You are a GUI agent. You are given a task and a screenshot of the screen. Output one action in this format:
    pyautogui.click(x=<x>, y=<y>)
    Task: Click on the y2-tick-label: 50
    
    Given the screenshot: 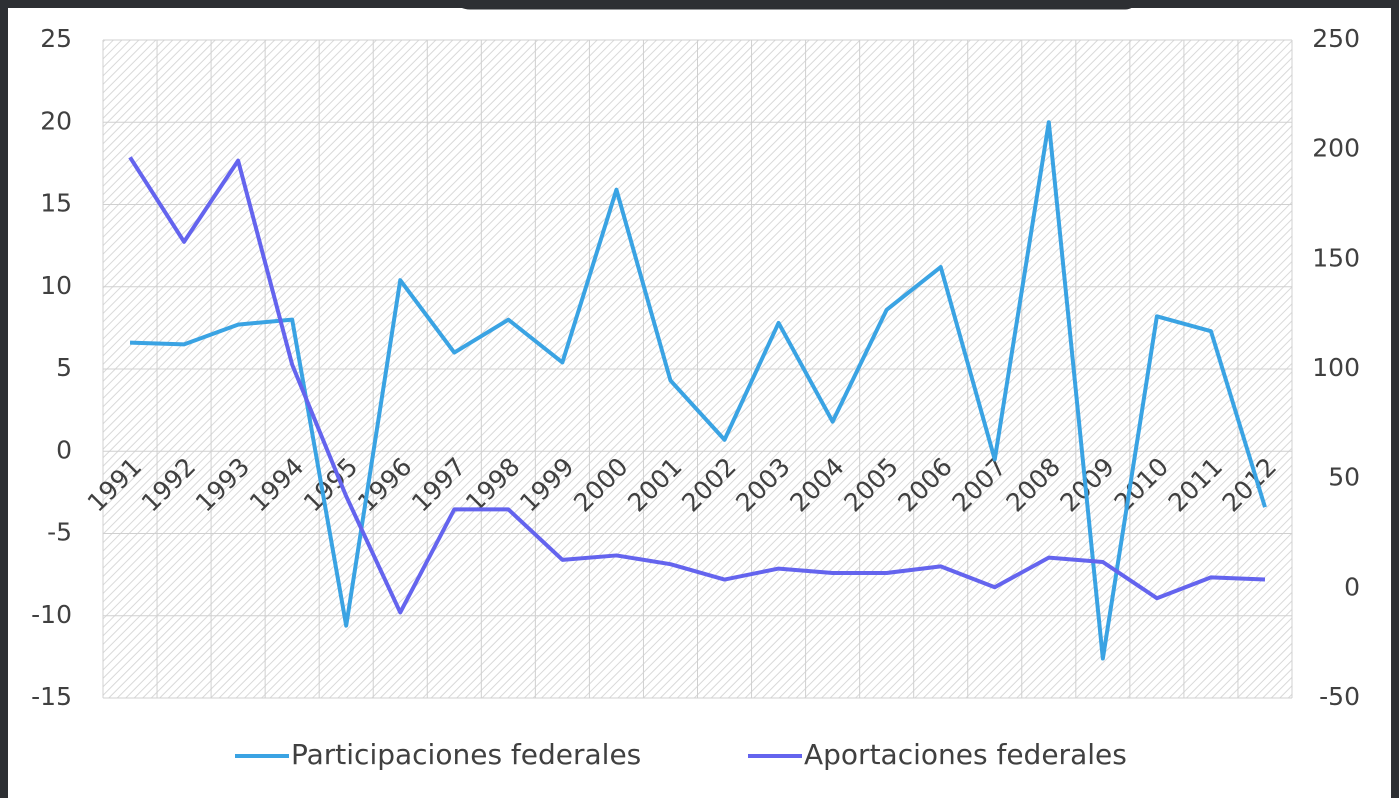 What is the action you would take?
    pyautogui.click(x=1344, y=477)
    